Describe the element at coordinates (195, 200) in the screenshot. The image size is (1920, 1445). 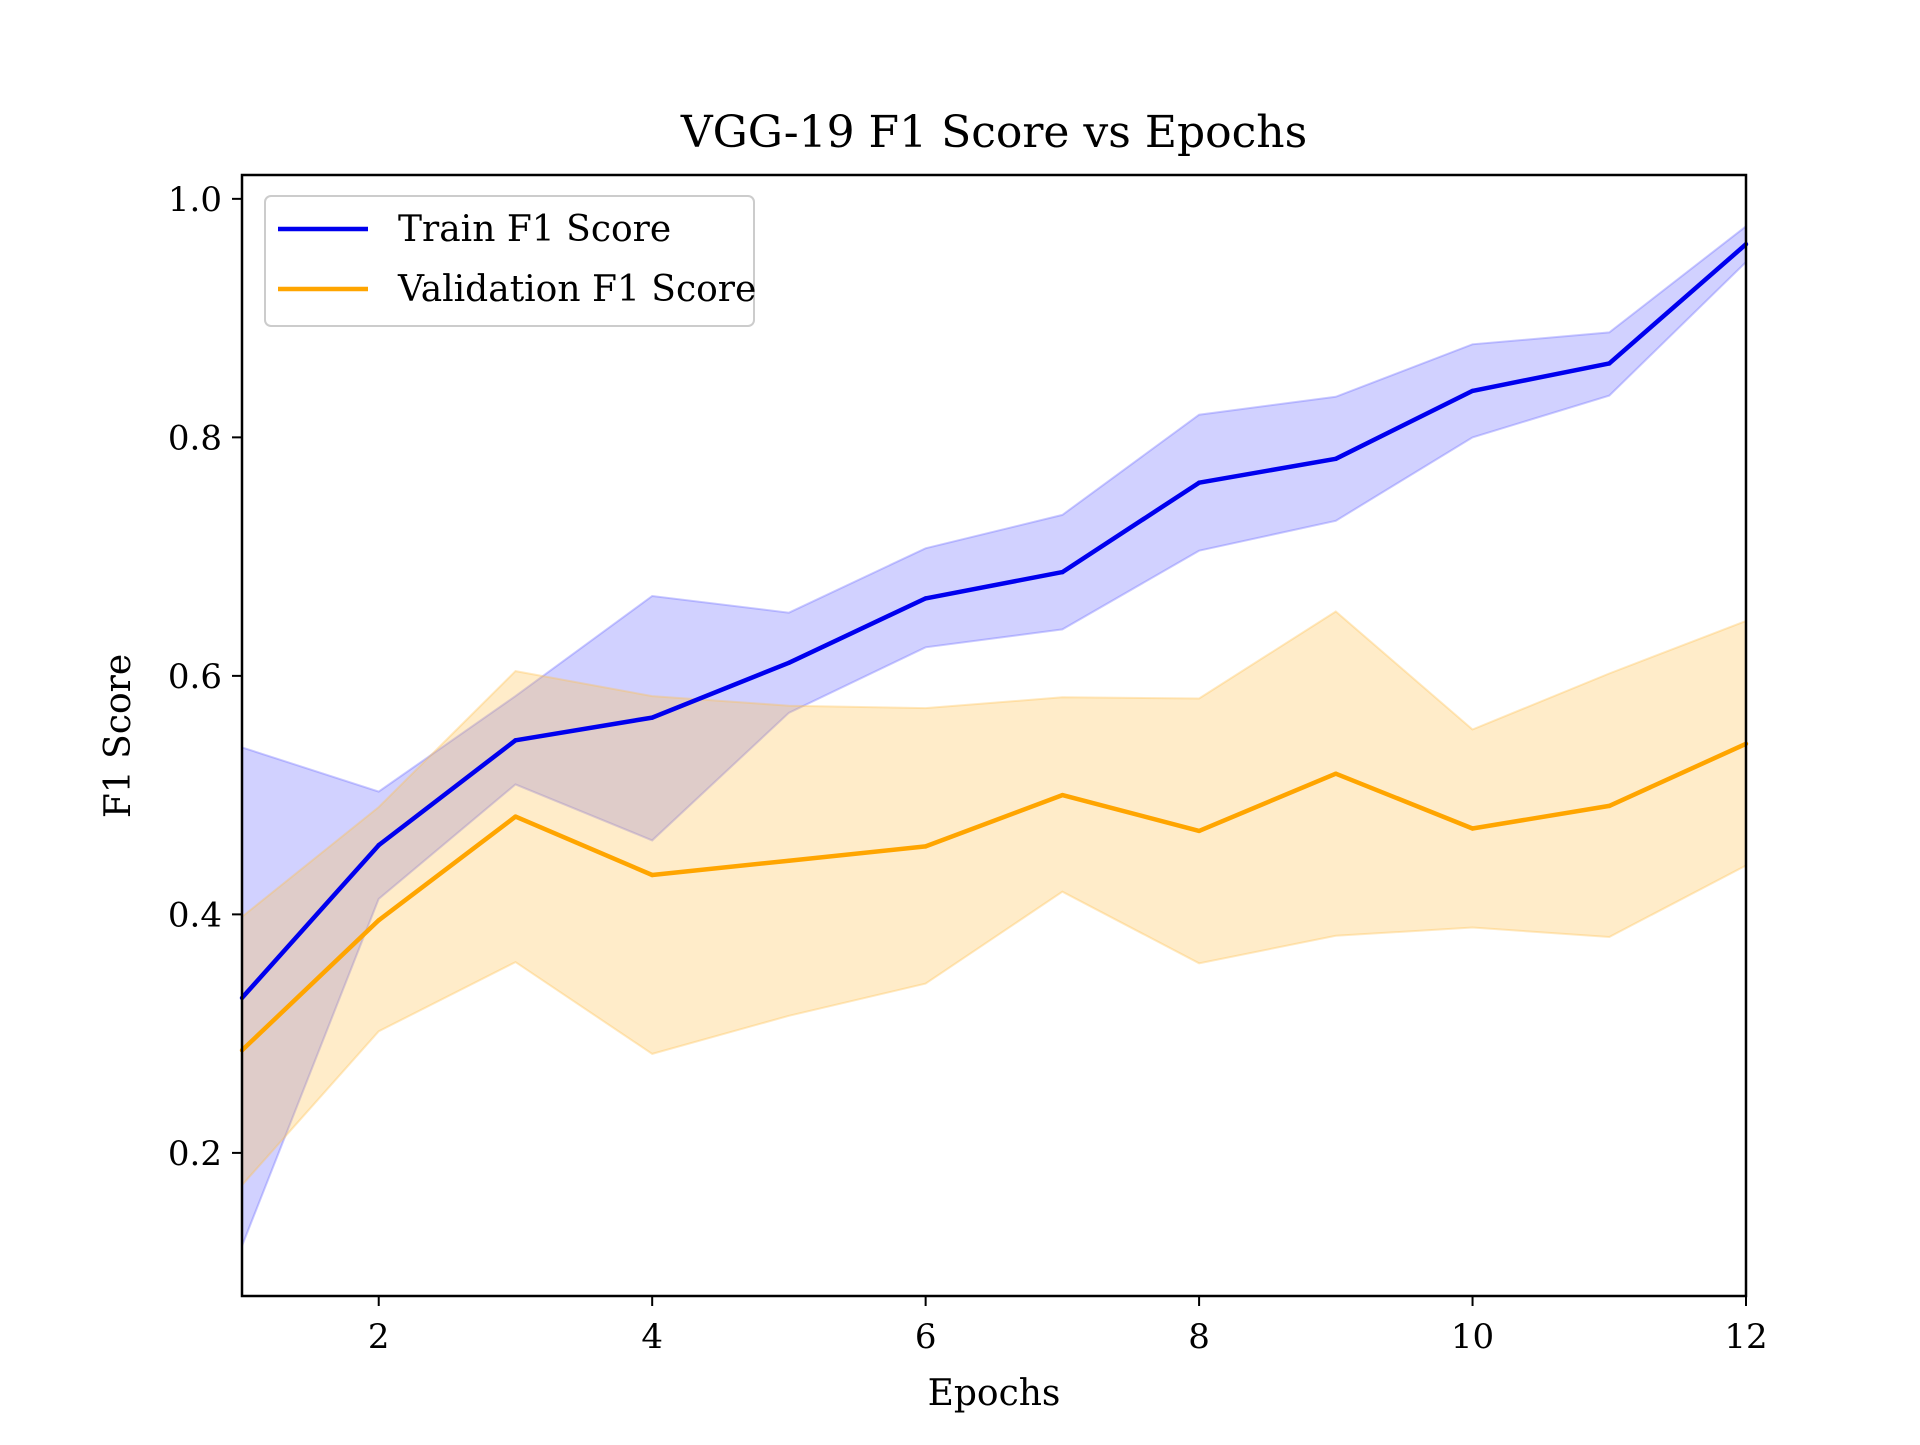
I see `y-tick-label: 1.0` at that location.